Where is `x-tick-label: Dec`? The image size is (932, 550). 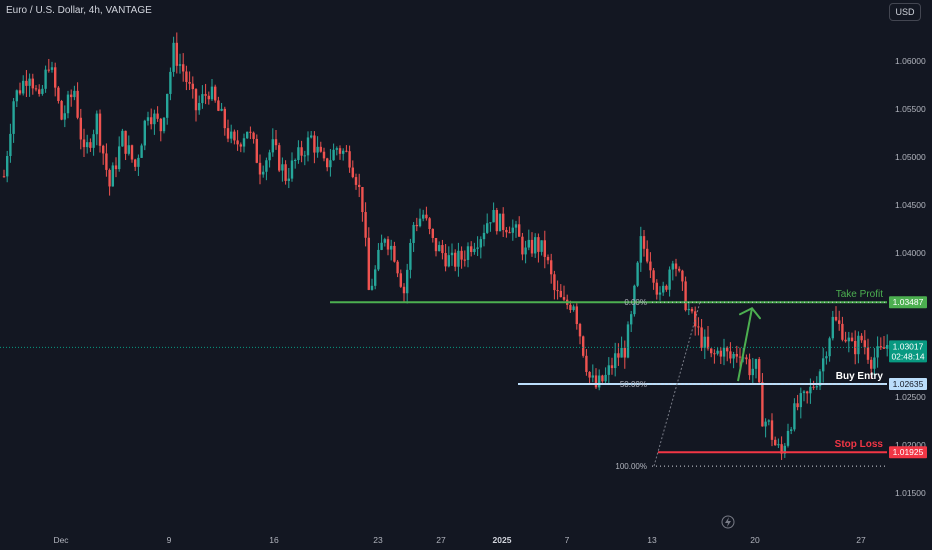 x-tick-label: Dec is located at coordinates (61, 540).